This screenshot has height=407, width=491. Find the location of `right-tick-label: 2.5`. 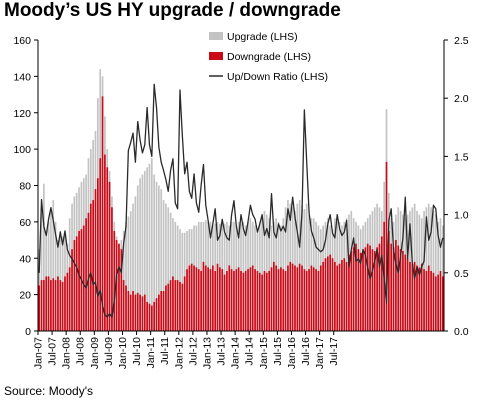

right-tick-label: 2.5 is located at coordinates (461, 41).